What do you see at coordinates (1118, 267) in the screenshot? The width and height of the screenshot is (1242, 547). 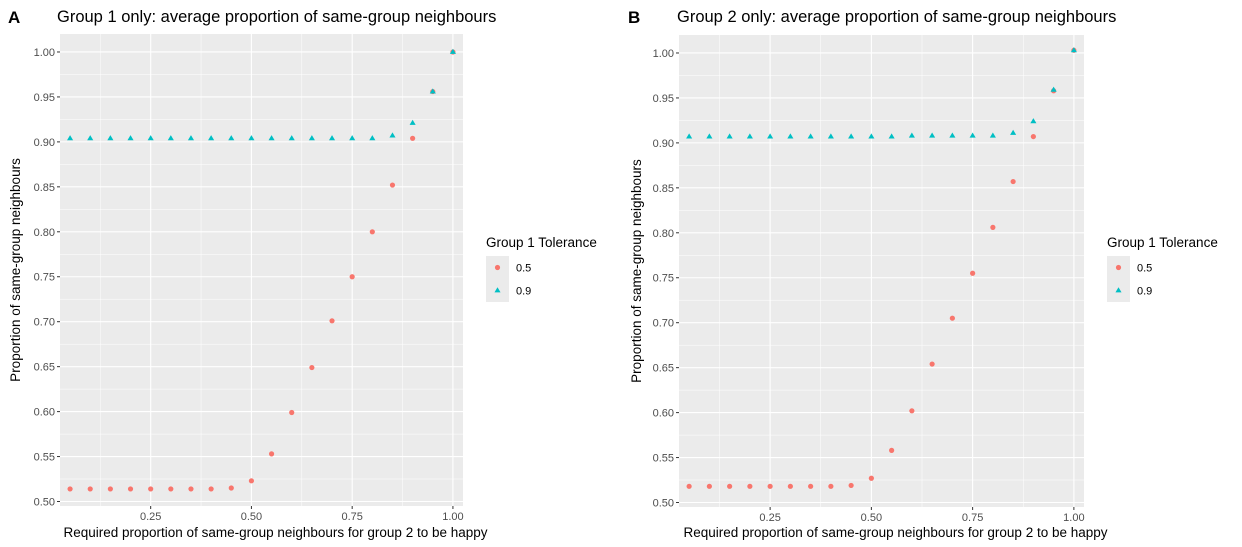 I see `legend-marker-circle` at bounding box center [1118, 267].